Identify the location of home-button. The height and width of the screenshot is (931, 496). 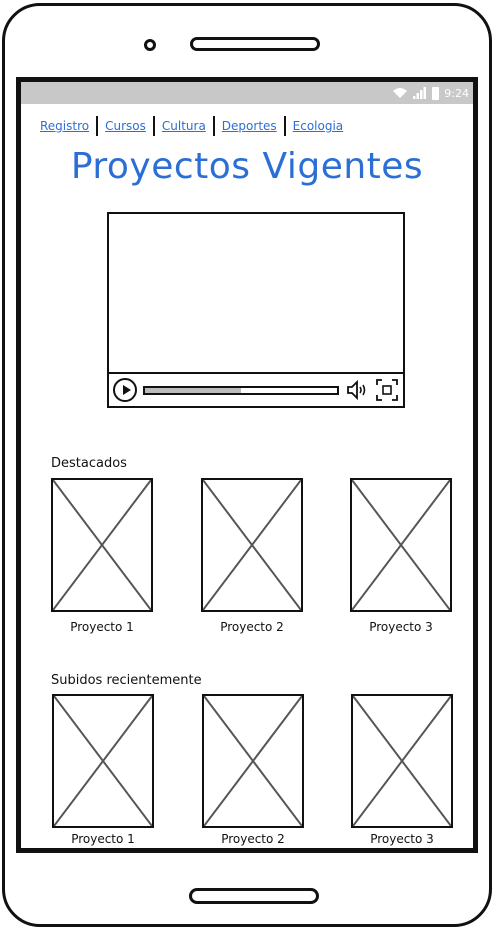
(254, 896).